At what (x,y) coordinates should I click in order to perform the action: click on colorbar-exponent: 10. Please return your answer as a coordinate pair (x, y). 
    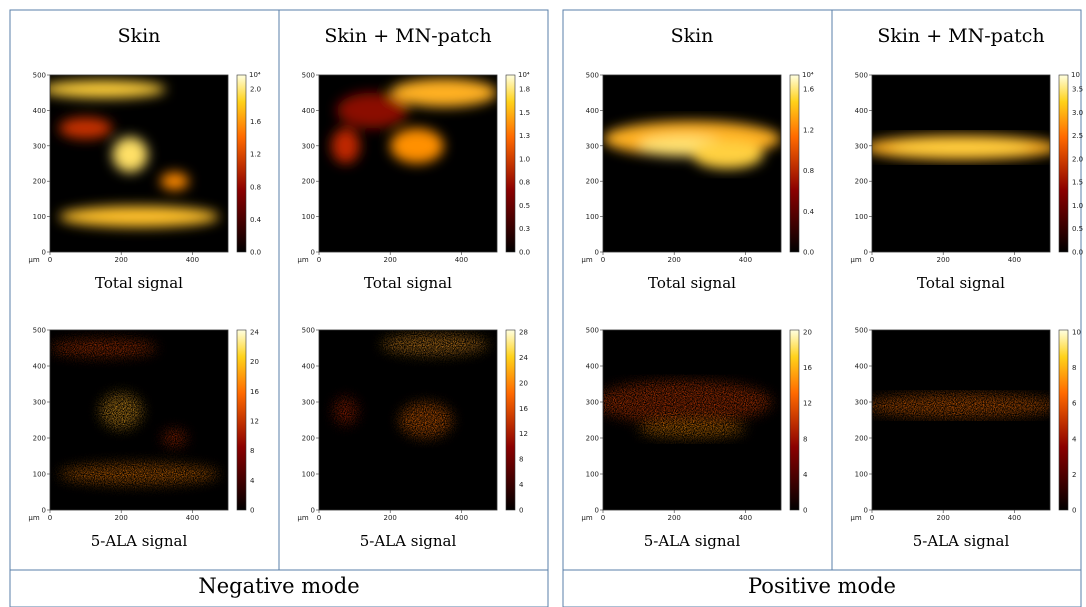
    Looking at the image, I should click on (1075, 75).